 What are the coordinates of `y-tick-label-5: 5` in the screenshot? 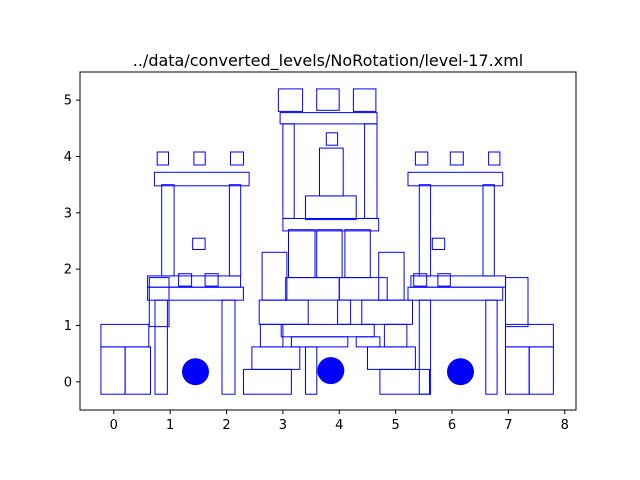 It's located at (68, 101).